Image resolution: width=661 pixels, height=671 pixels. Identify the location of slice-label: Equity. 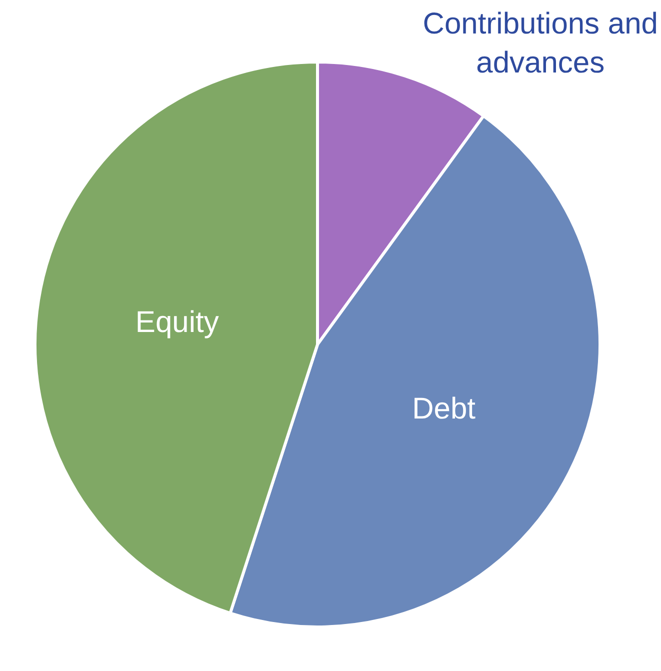
(177, 322).